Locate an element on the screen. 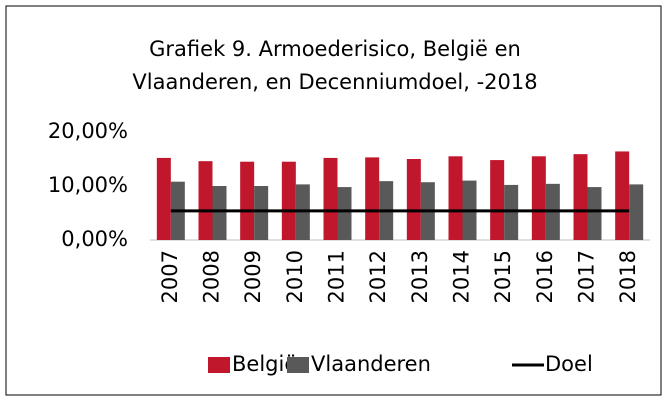  legend-label: Doel is located at coordinates (569, 364).